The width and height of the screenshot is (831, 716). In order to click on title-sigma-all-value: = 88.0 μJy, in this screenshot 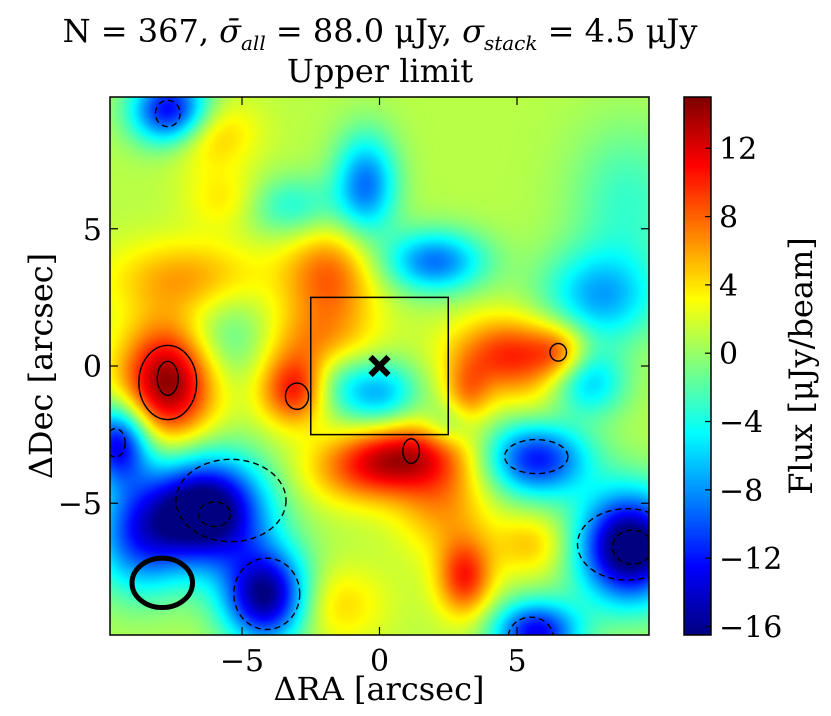, I will do `click(364, 31)`.